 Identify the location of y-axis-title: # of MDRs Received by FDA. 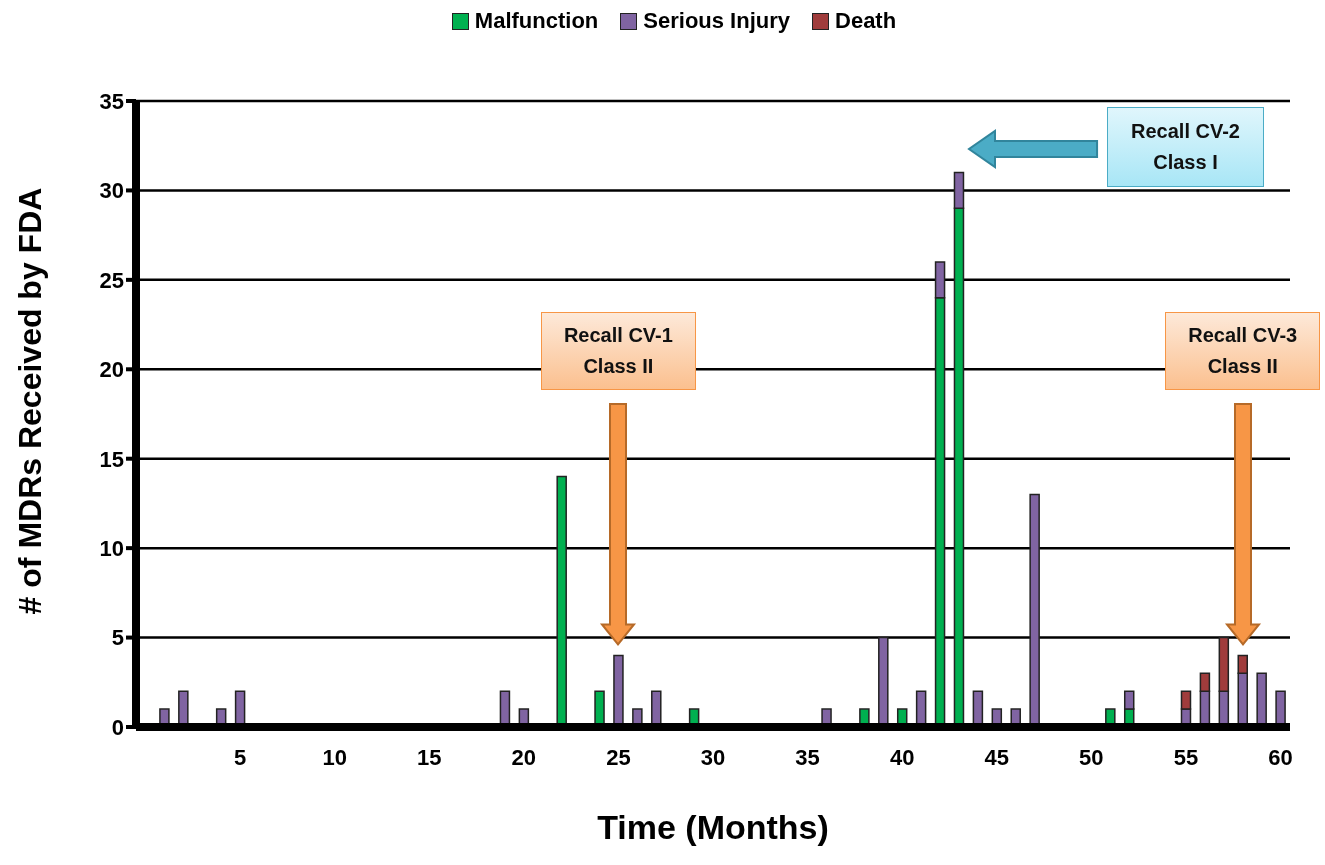
(30, 401).